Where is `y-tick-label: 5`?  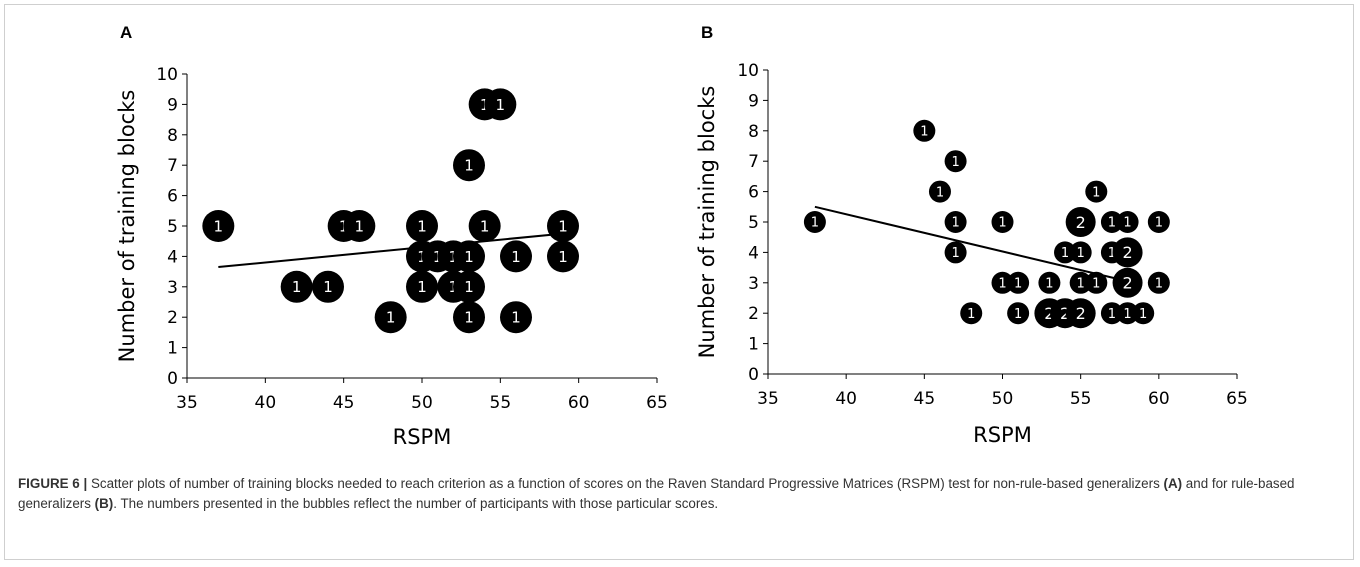 y-tick-label: 5 is located at coordinates (753, 223).